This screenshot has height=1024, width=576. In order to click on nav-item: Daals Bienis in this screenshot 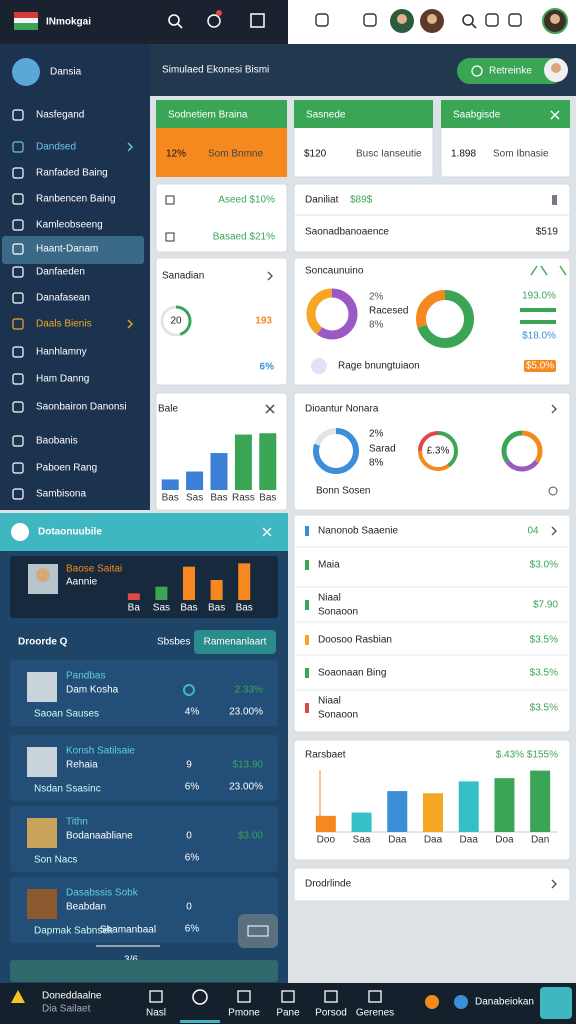, I will do `click(64, 324)`.